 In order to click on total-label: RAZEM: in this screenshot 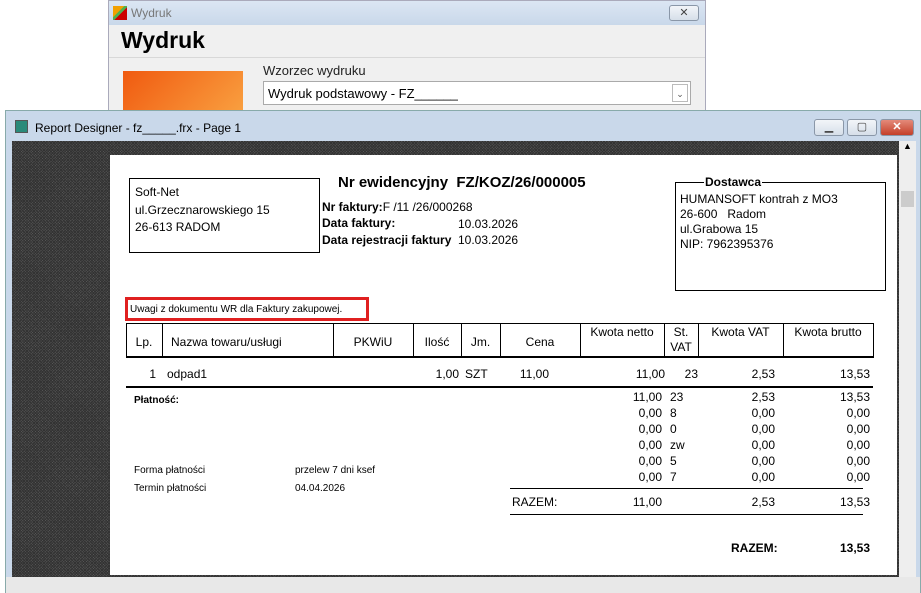, I will do `click(535, 502)`.